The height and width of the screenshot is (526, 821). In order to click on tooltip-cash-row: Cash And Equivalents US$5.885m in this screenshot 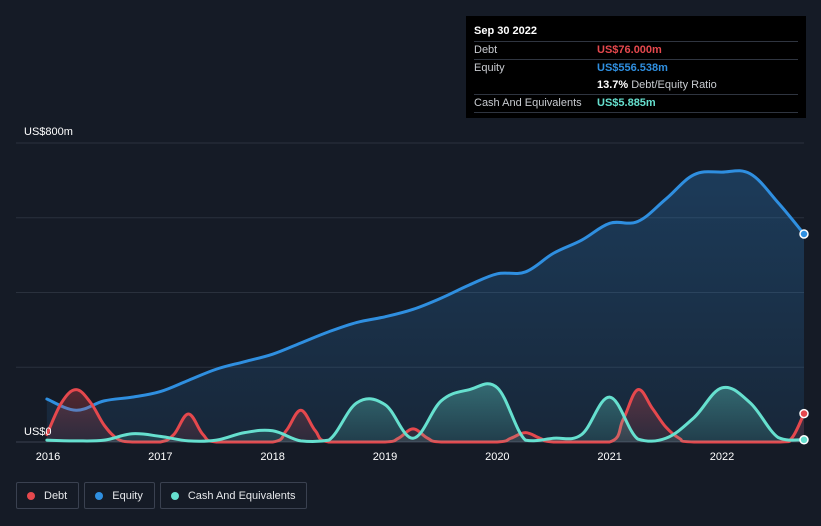, I will do `click(636, 103)`.